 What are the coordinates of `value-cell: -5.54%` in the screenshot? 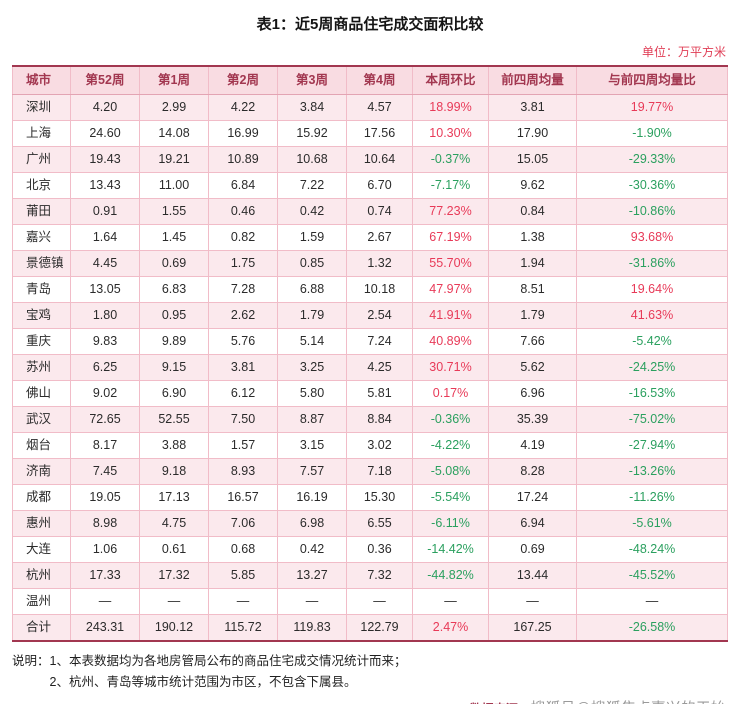 It's located at (450, 497).